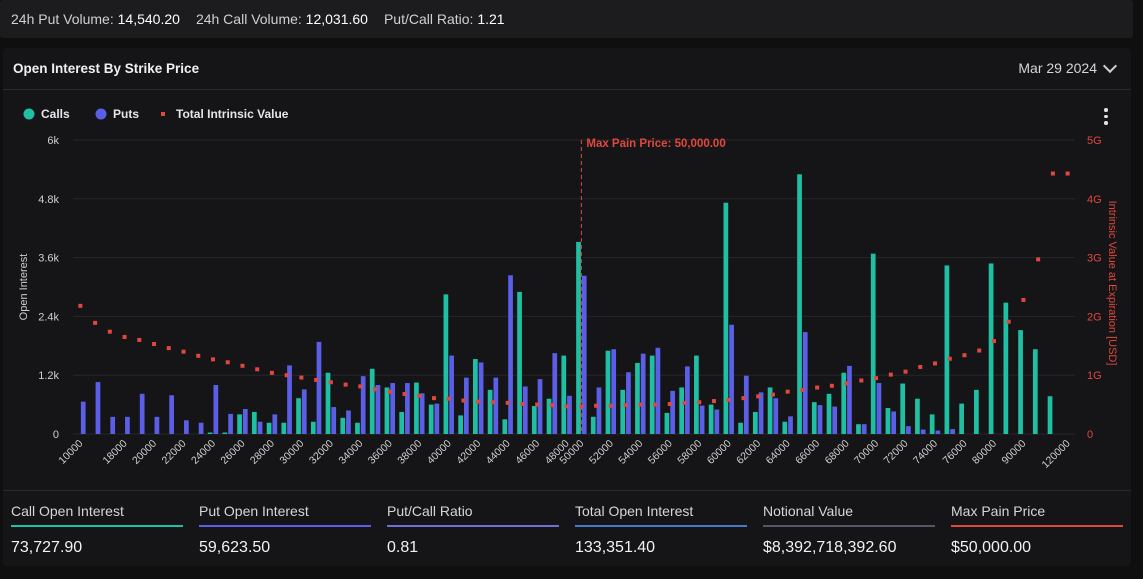 The image size is (1143, 579). I want to click on summary-max-pain-price: Max Pain Price $50,000.00, so click(1037, 530).